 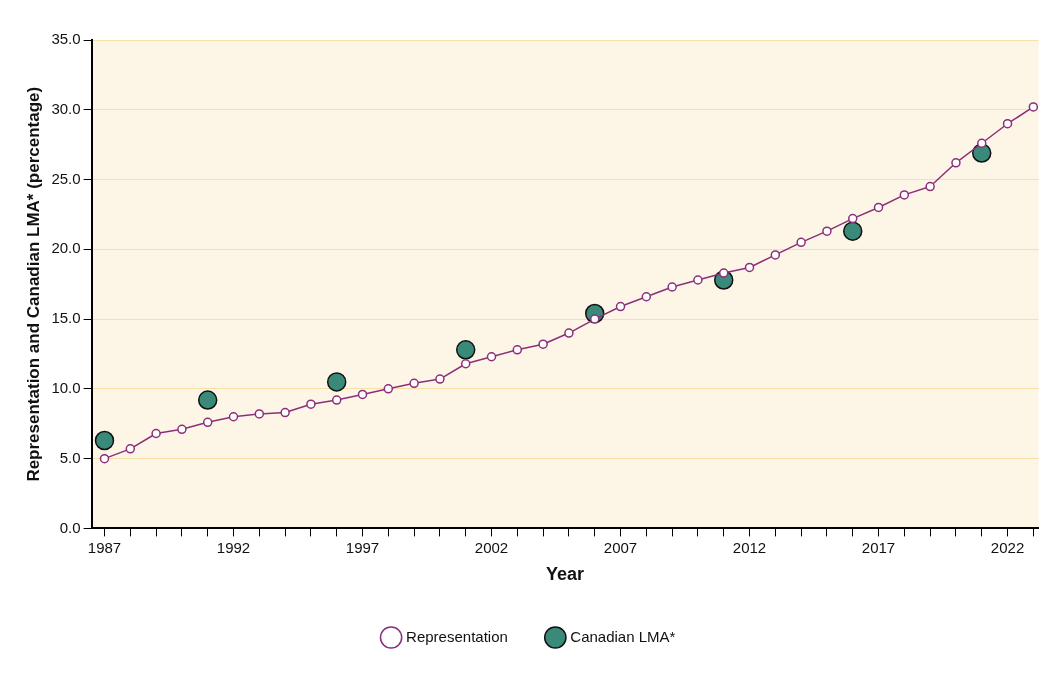 I want to click on x-axis-title: Year, so click(x=565, y=574).